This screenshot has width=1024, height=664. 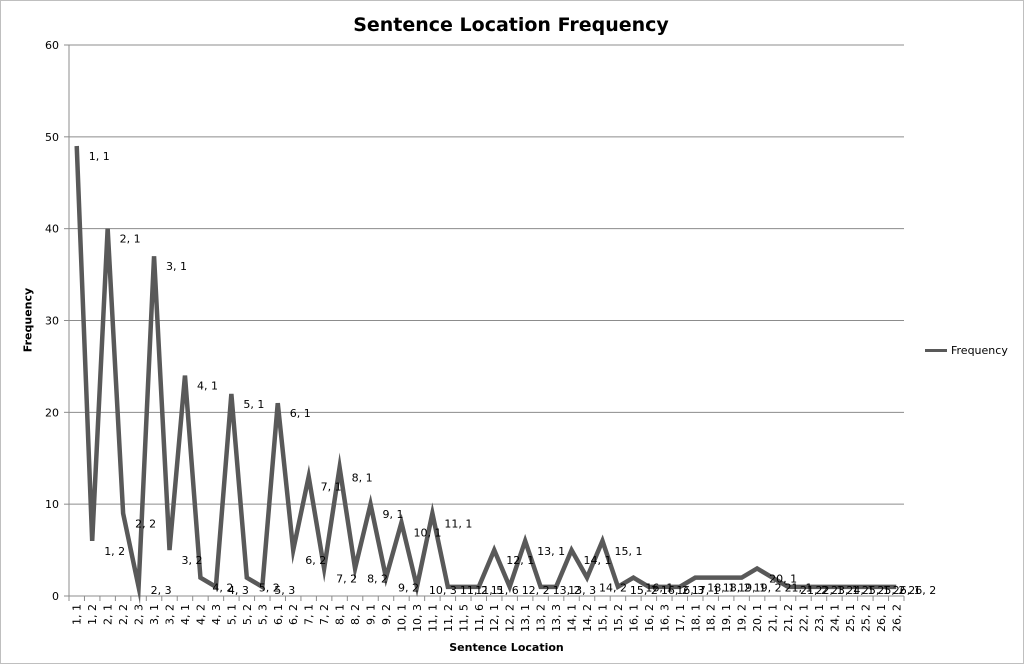 I want to click on chart-title: Sentence Location Frequency, so click(x=511, y=25).